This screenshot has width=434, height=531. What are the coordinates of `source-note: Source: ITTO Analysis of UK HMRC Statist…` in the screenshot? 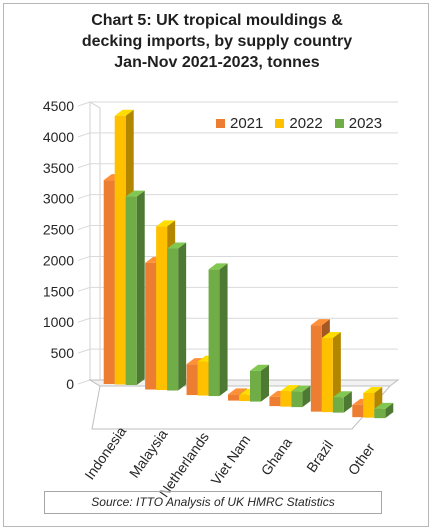 It's located at (213, 502).